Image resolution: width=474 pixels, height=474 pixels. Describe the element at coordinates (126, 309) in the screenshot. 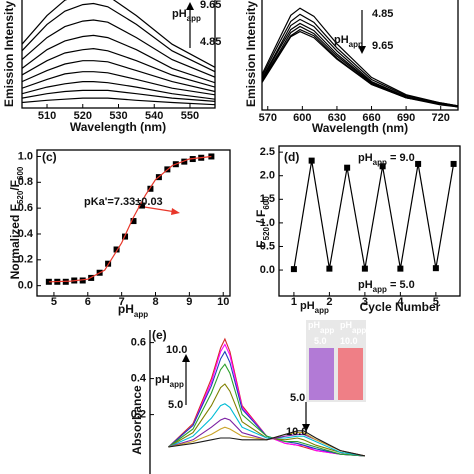

I see `x-axis-label-part: pH` at that location.